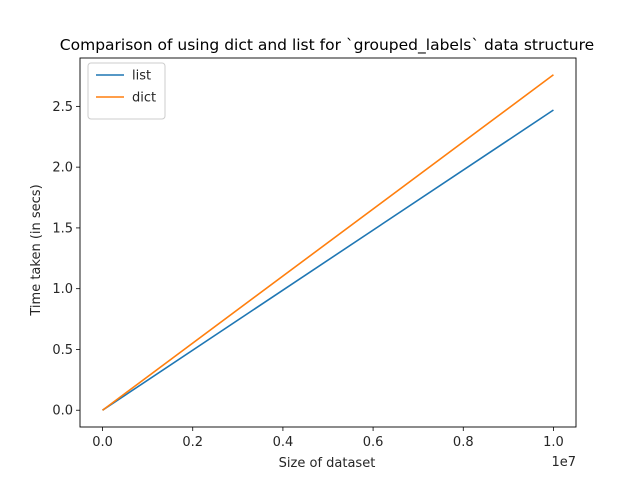  What do you see at coordinates (144, 98) in the screenshot?
I see `legend-label-dict: dict` at bounding box center [144, 98].